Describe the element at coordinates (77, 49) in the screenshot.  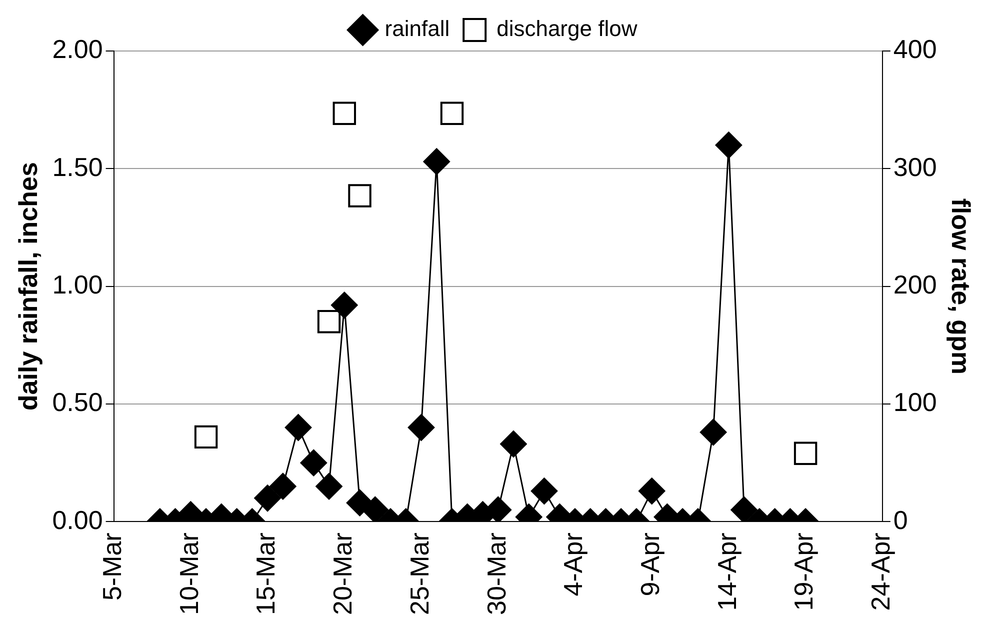
I see `y-tick-label: 2.00` at that location.